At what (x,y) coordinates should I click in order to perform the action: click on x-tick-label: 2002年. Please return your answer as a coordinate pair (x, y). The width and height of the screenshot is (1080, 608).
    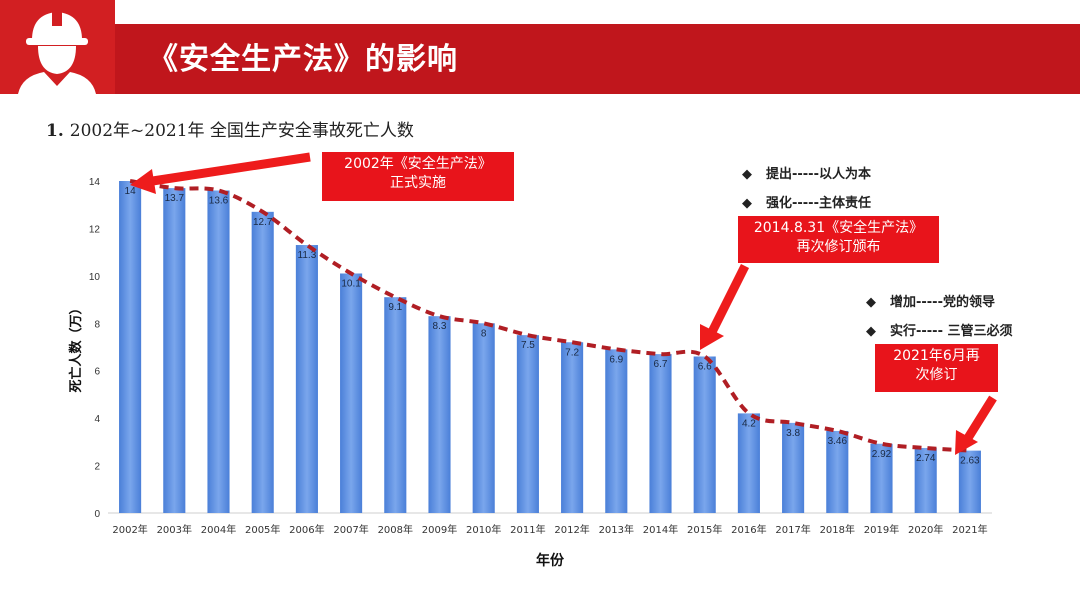
    Looking at the image, I should click on (129, 529).